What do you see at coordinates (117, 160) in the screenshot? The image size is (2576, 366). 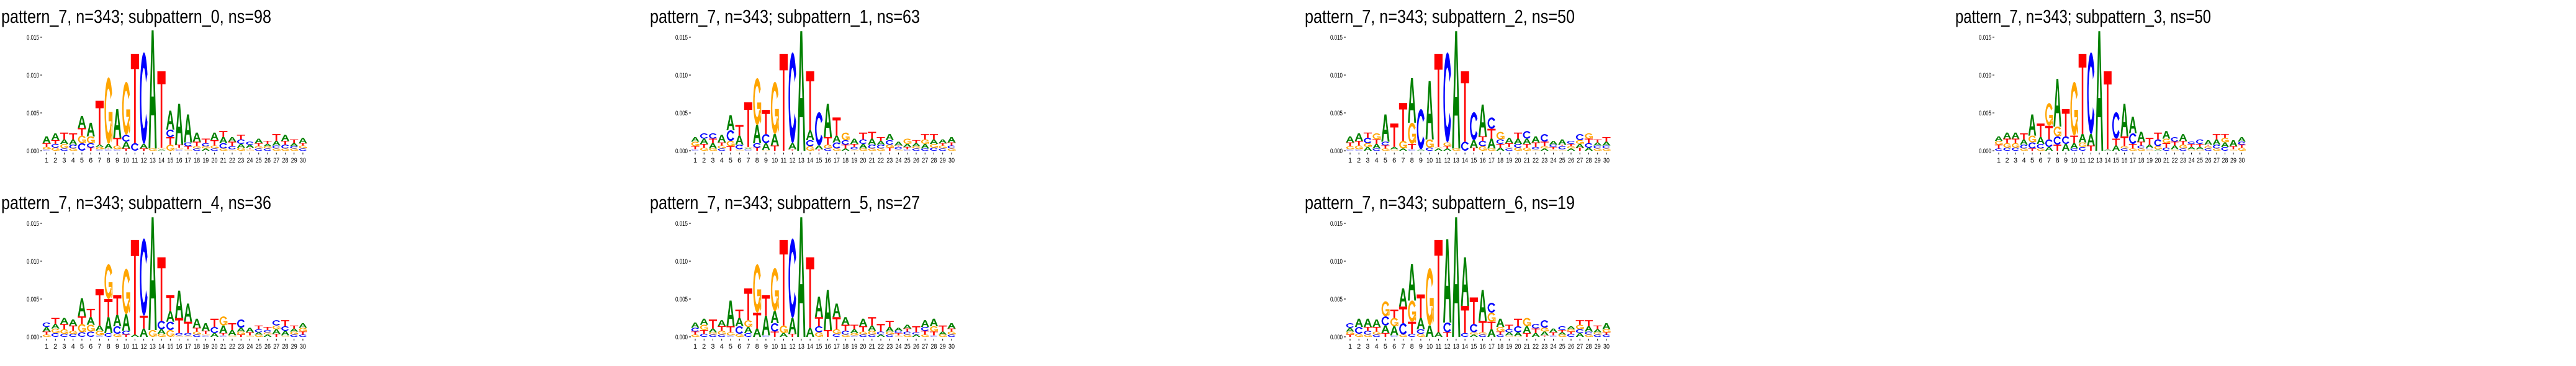 I see `x-tick-label: 9` at bounding box center [117, 160].